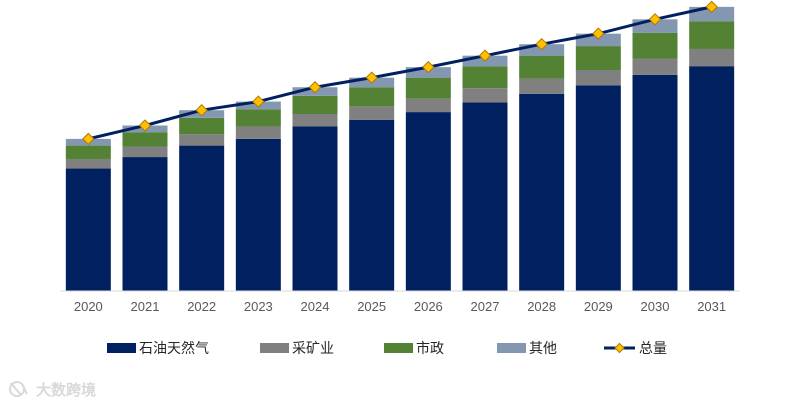  Describe the element at coordinates (145, 125) in the screenshot. I see `total-marker-2021` at that location.